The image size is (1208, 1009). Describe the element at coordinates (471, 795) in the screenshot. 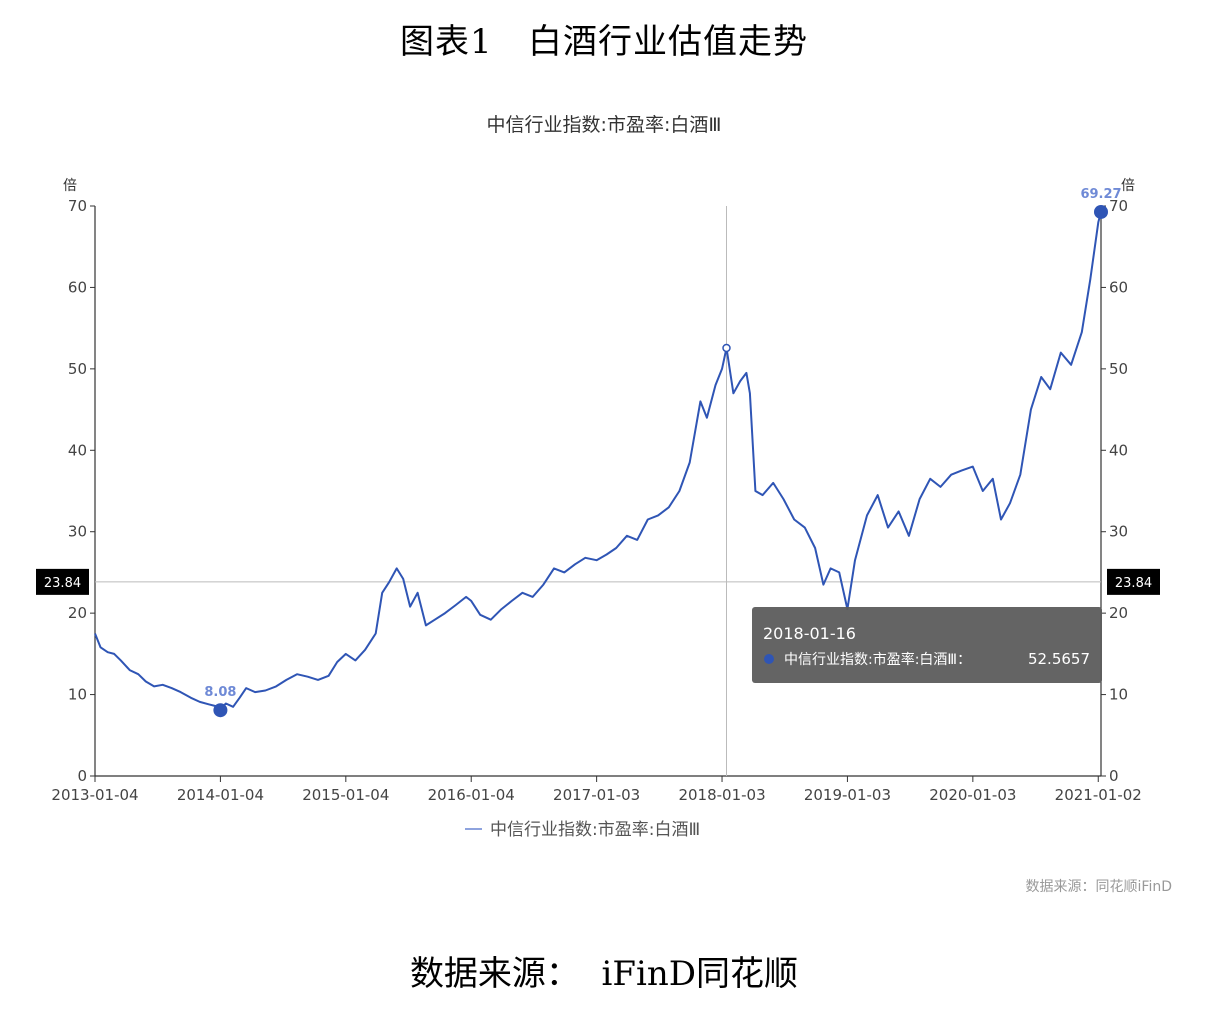

I see `x-tick-label: 2016-01-04` at that location.